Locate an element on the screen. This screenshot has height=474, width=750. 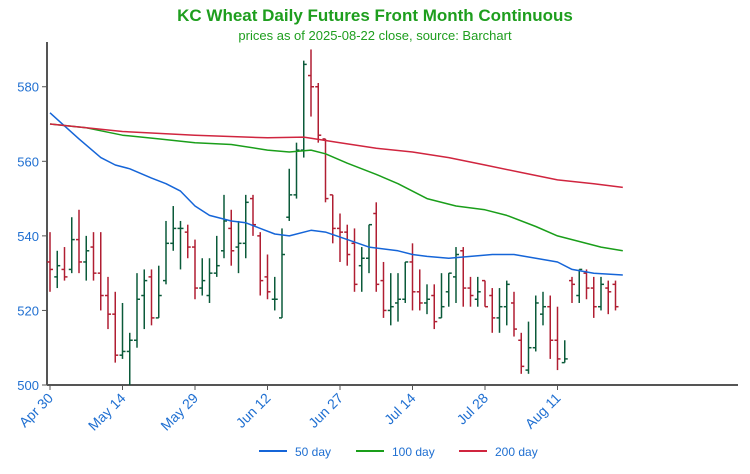
y-tick-label: 580 is located at coordinates (28, 87).